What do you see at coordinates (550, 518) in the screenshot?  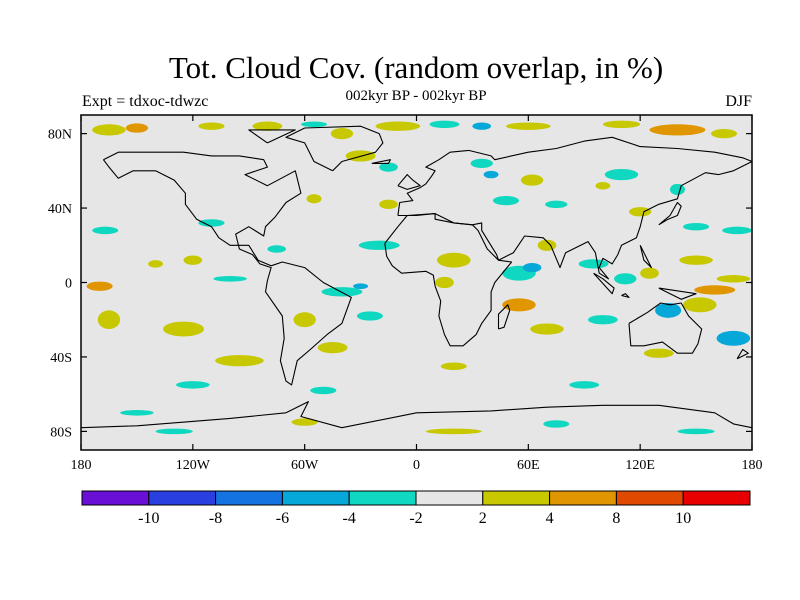 I see `colorbar-label: 4` at bounding box center [550, 518].